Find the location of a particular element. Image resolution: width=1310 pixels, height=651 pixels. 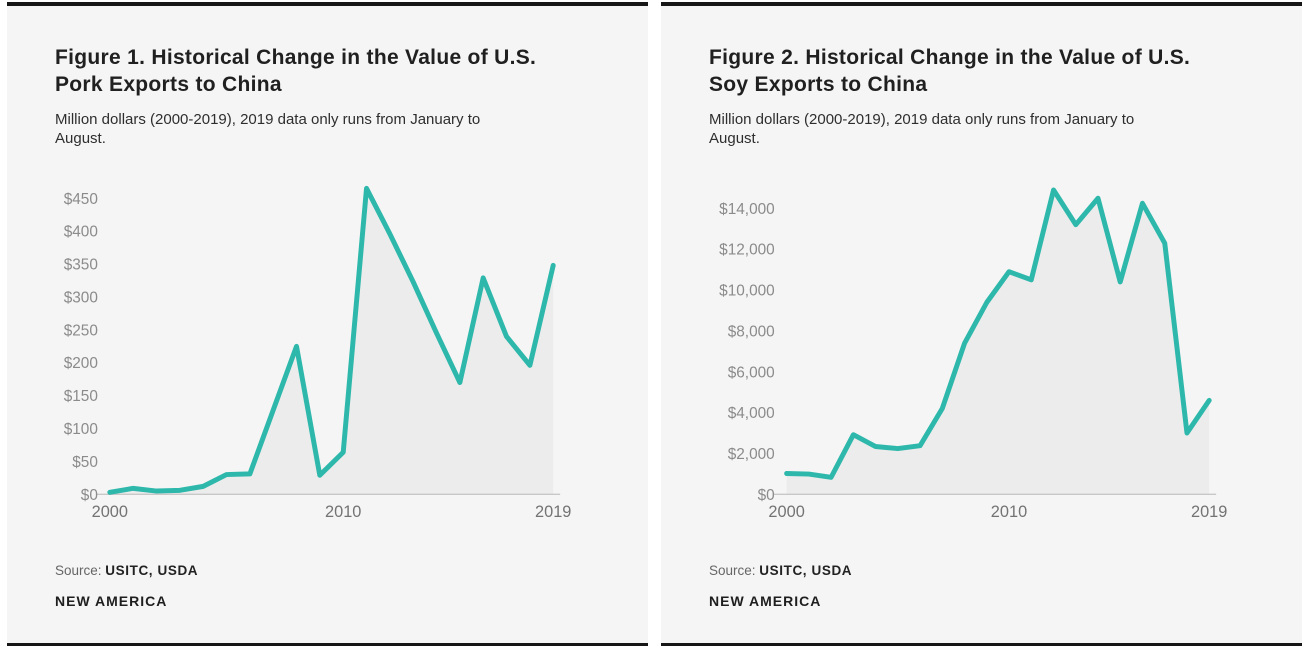

y-tick-label: $150 is located at coordinates (81, 396).